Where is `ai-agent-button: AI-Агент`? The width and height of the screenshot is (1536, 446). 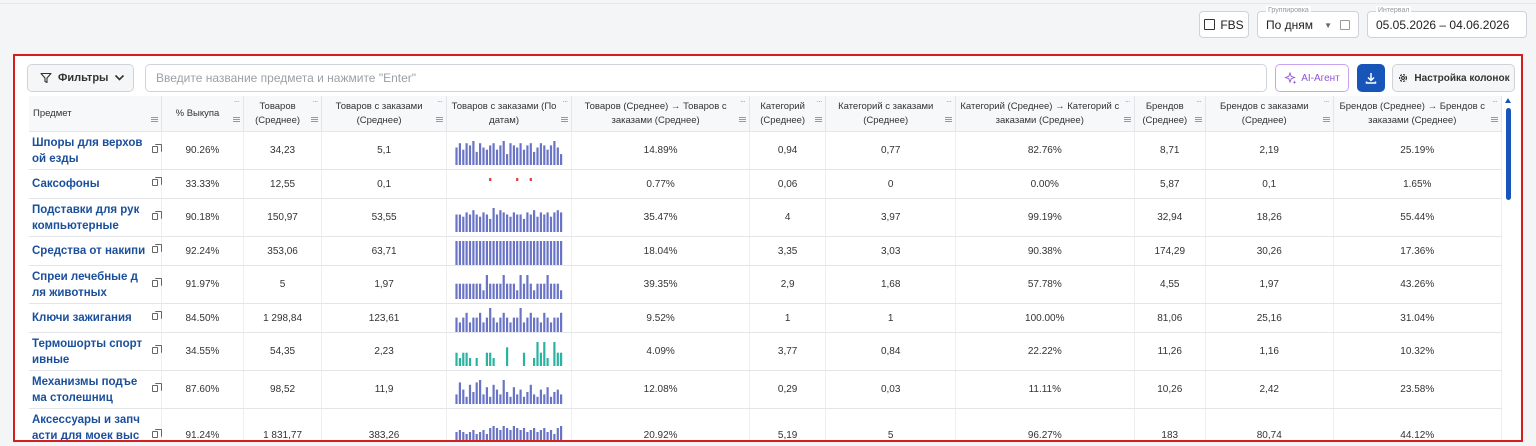
ai-agent-button: AI-Агент is located at coordinates (1312, 78).